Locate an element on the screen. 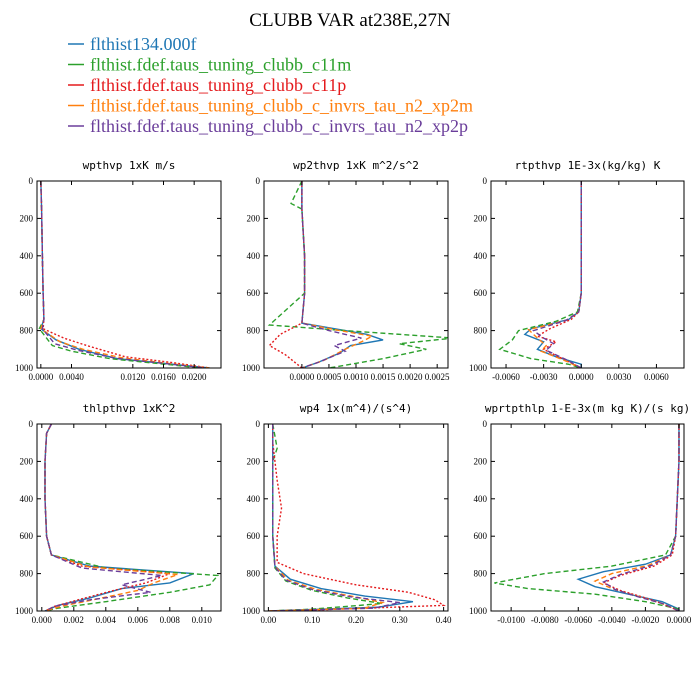  x-tick-label: 0.0120 is located at coordinates (132, 377).